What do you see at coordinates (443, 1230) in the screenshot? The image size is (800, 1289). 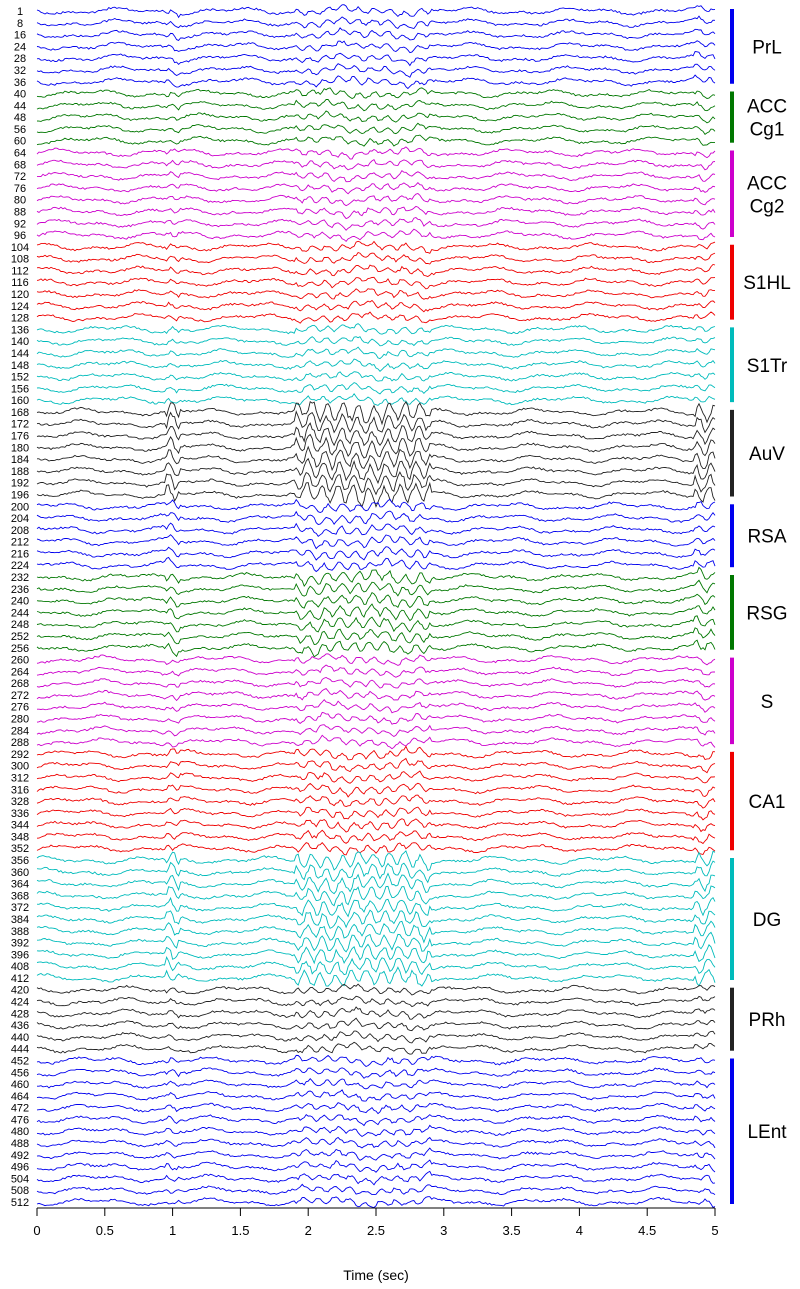 I see `x-tick-label: 3` at bounding box center [443, 1230].